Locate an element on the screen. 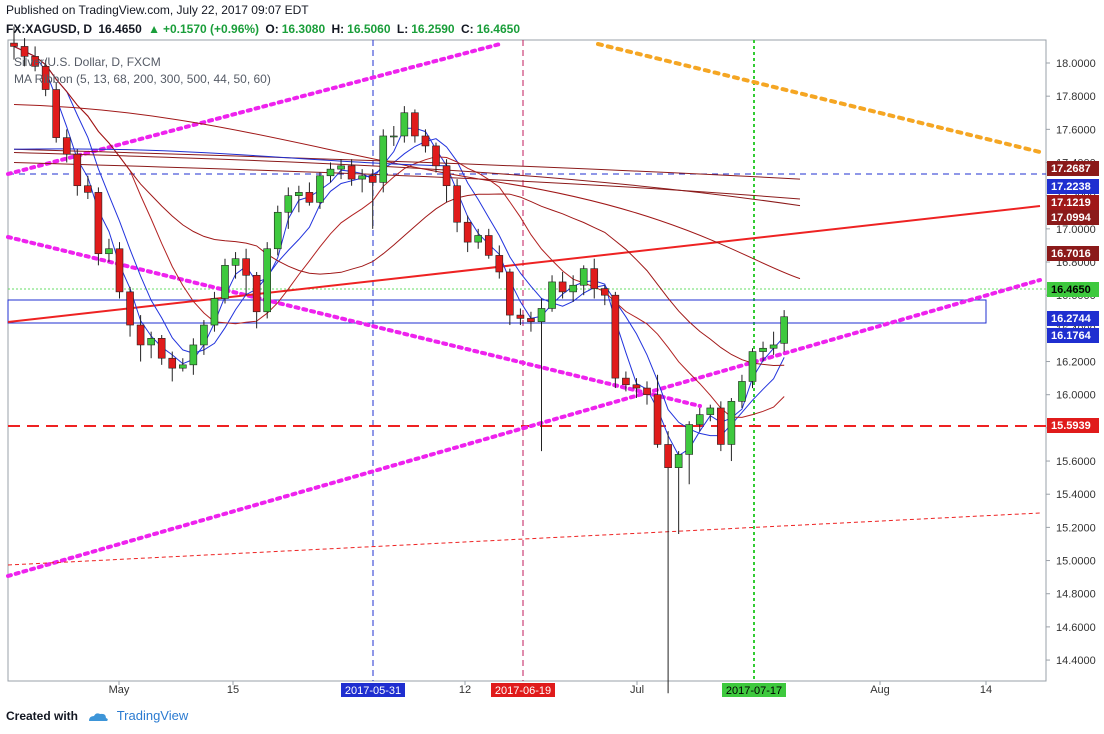 Image resolution: width=1104 pixels, height=734 pixels. x-tick-label: 12 is located at coordinates (465, 690).